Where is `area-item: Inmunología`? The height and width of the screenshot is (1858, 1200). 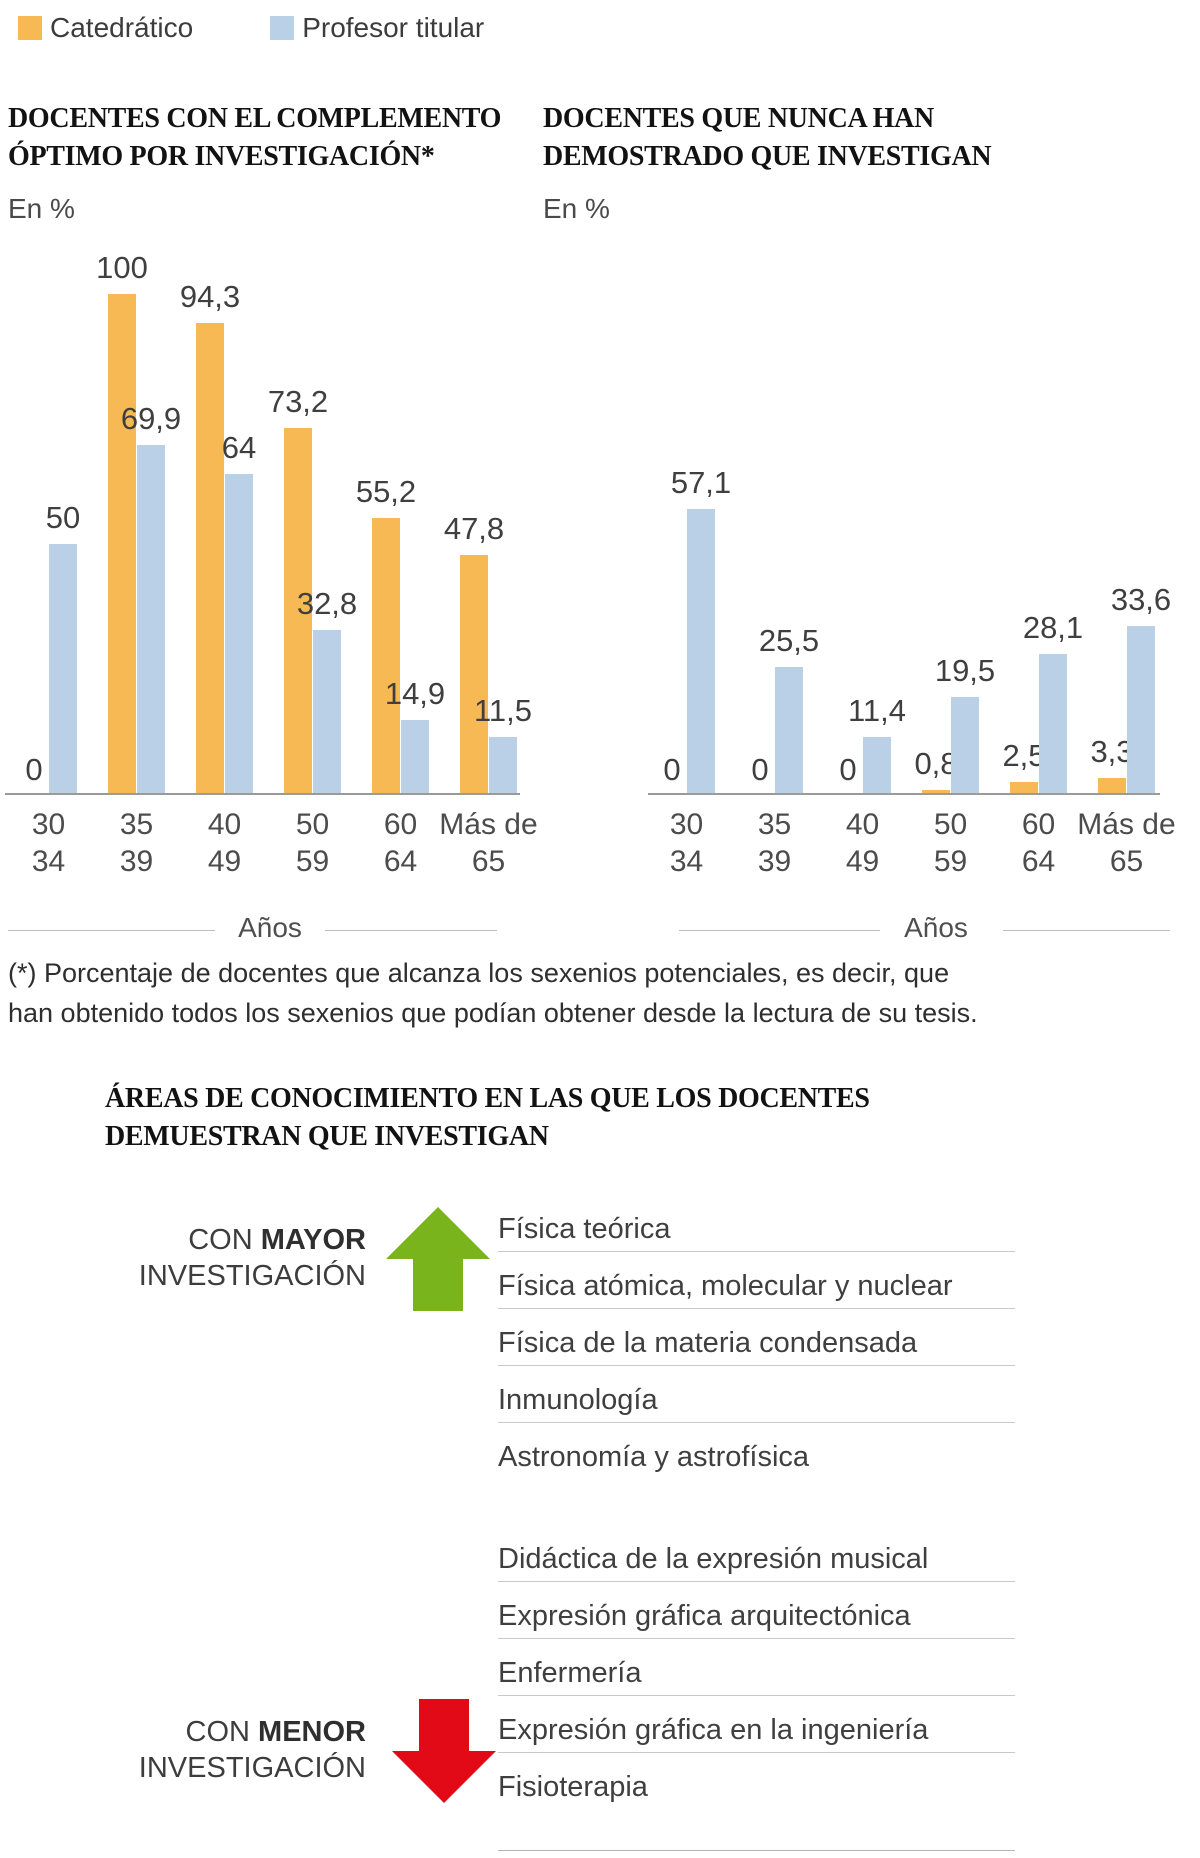
area-item: Inmunología is located at coordinates (578, 1400).